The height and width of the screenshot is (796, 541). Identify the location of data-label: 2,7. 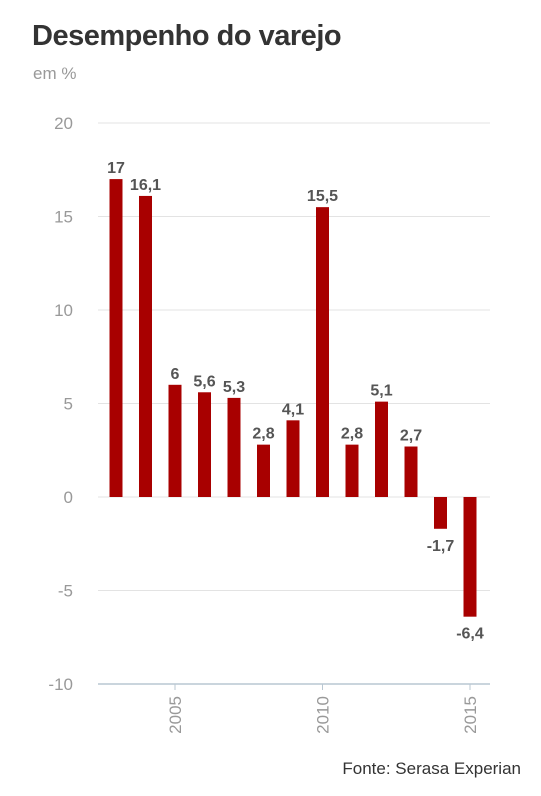
(411, 436).